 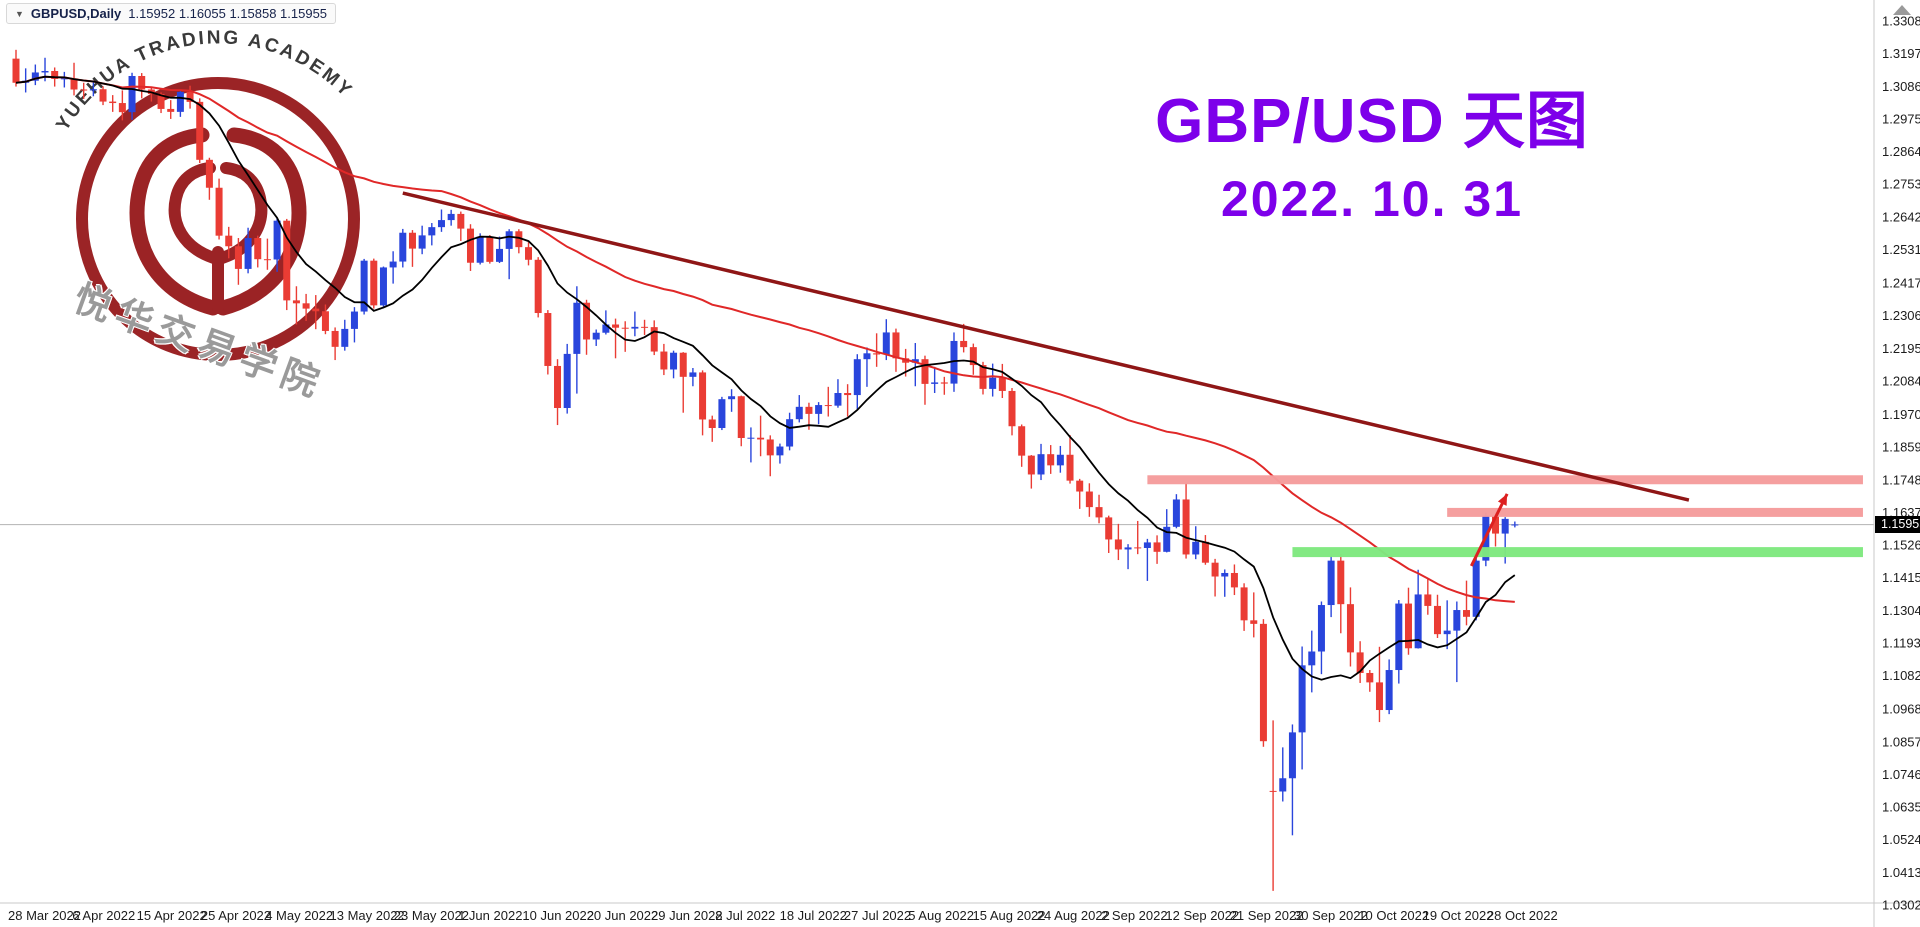 I want to click on price-axis-label: 1.09680, so click(x=1901, y=709).